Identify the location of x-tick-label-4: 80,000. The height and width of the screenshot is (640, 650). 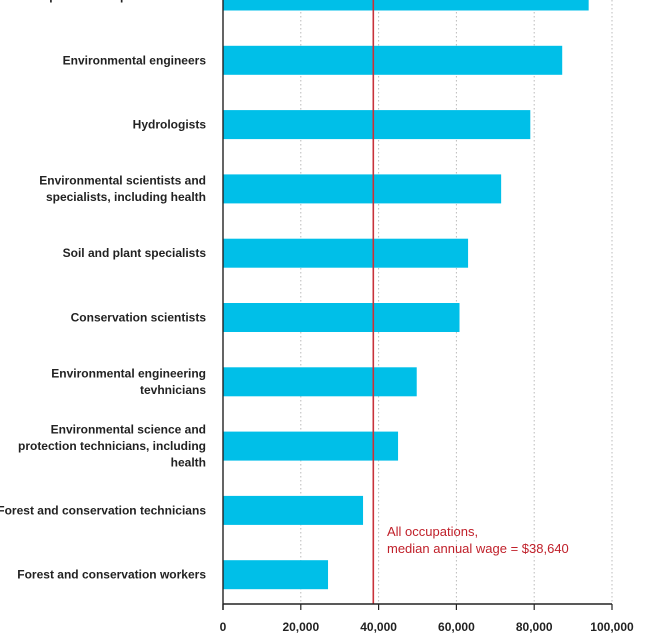
(534, 627).